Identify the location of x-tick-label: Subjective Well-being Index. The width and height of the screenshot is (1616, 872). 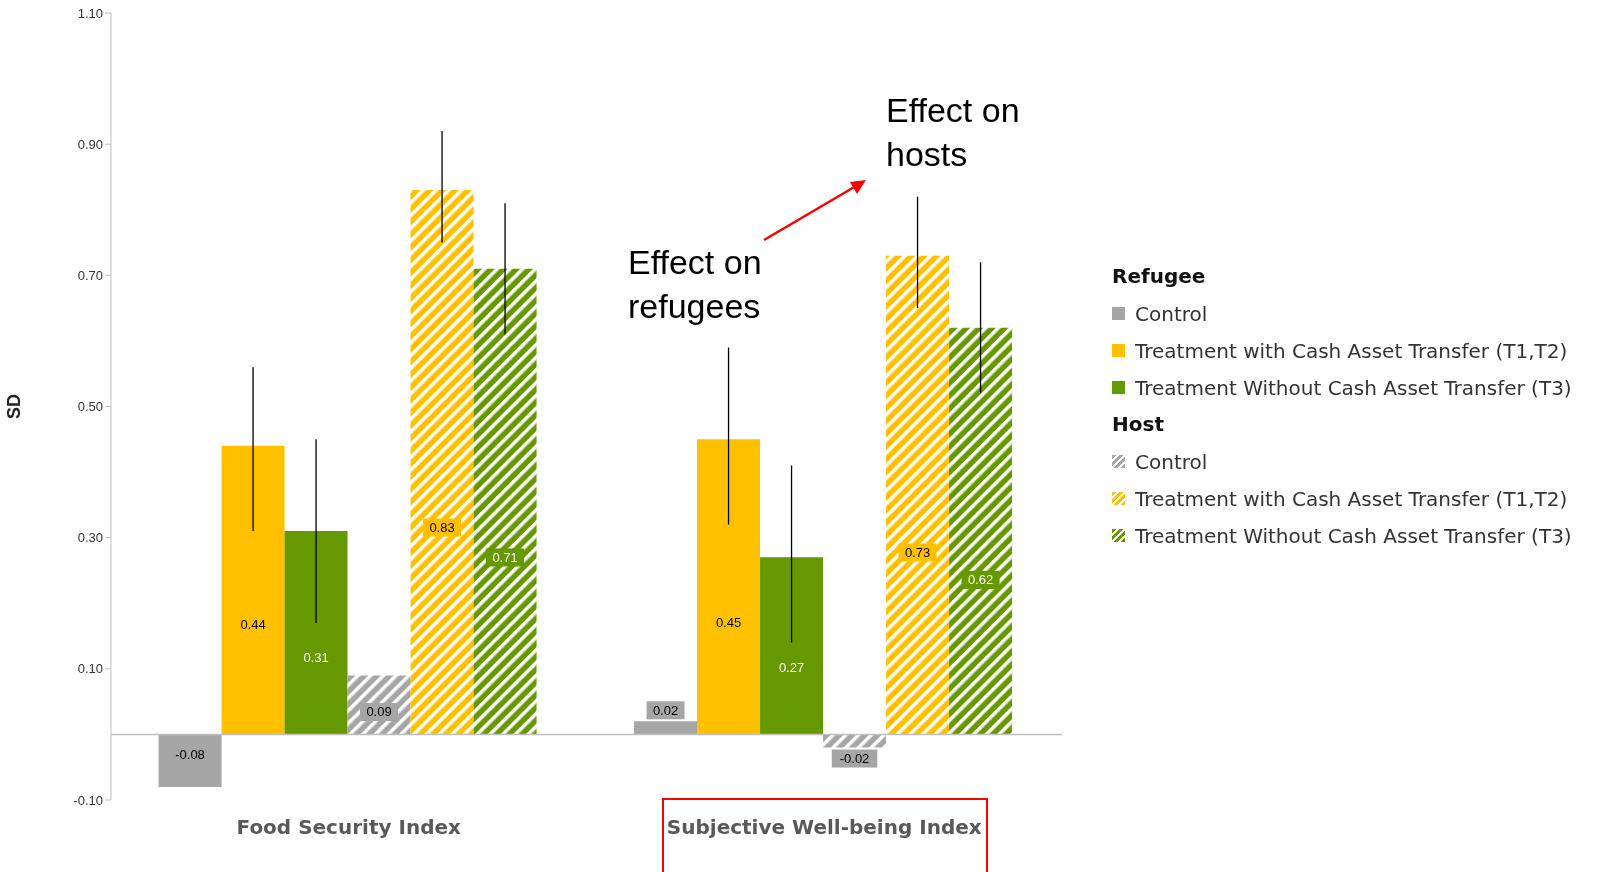
(824, 827).